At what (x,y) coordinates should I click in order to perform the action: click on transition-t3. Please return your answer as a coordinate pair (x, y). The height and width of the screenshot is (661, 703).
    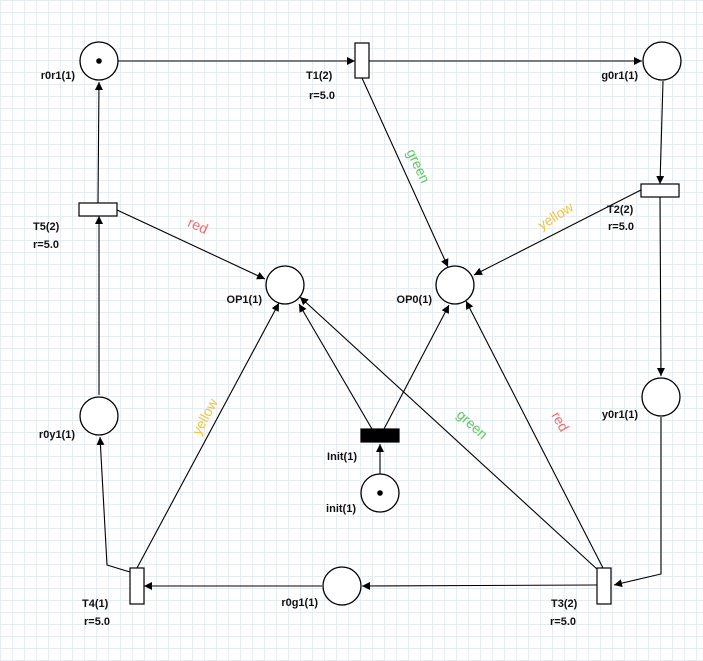
    Looking at the image, I should click on (604, 586).